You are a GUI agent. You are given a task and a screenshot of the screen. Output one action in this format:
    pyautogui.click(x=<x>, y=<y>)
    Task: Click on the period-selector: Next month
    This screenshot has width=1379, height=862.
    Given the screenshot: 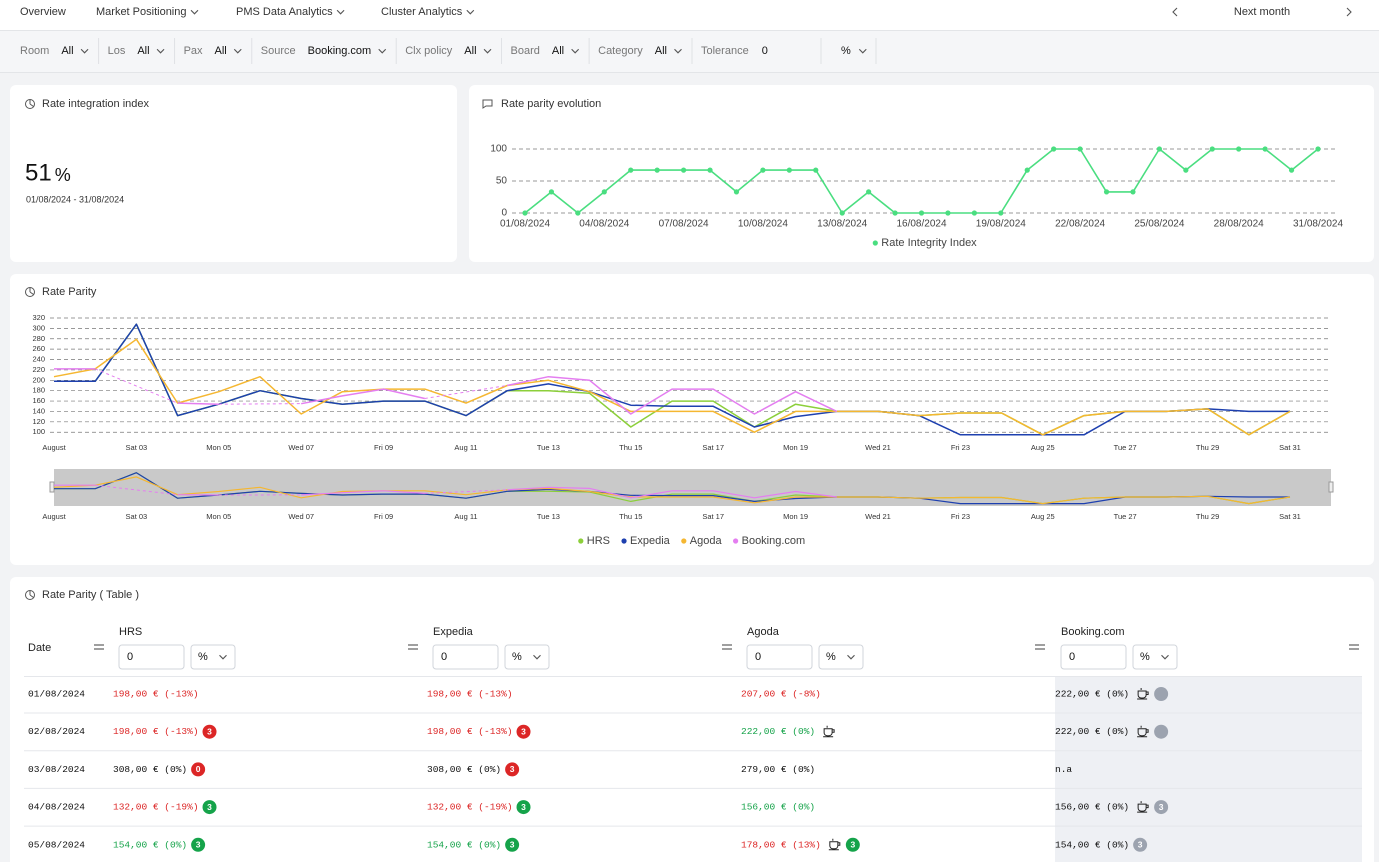 What is the action you would take?
    pyautogui.click(x=1262, y=12)
    